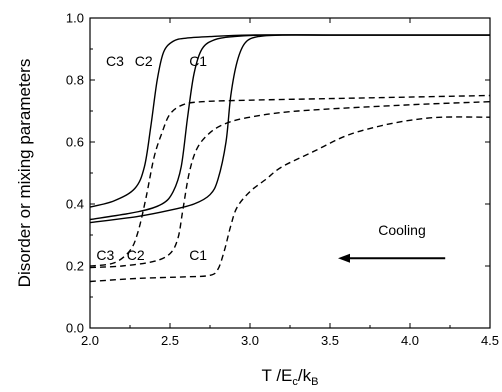  I want to click on x-tick-label: 3.0, so click(250, 340).